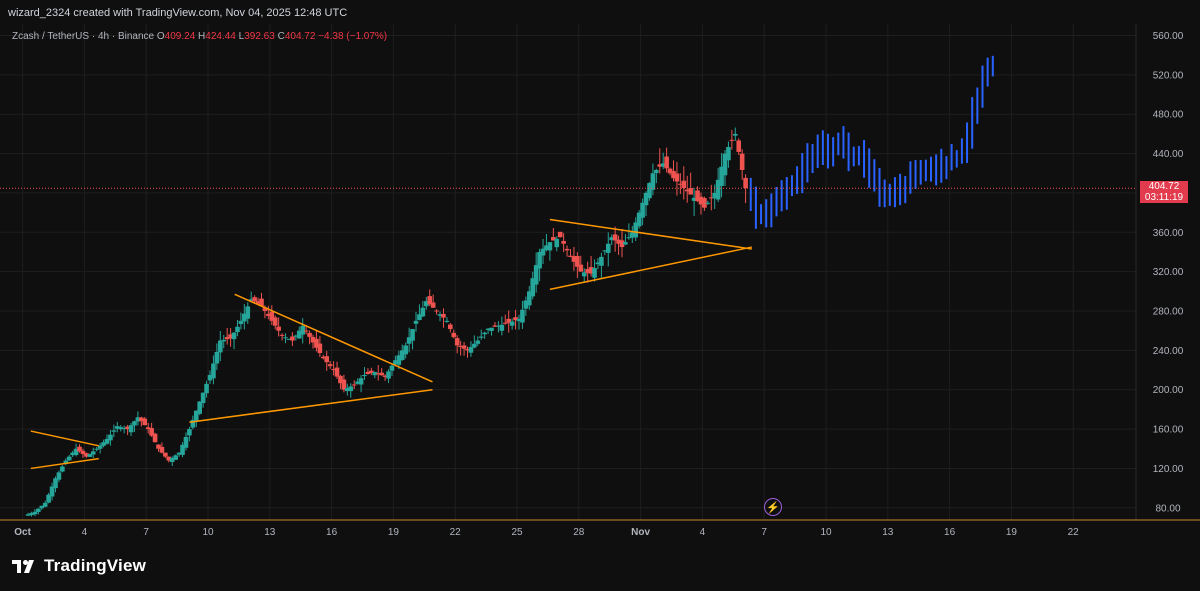 The image size is (1200, 591). Describe the element at coordinates (23, 566) in the screenshot. I see `tradingview-logo-icon` at that location.